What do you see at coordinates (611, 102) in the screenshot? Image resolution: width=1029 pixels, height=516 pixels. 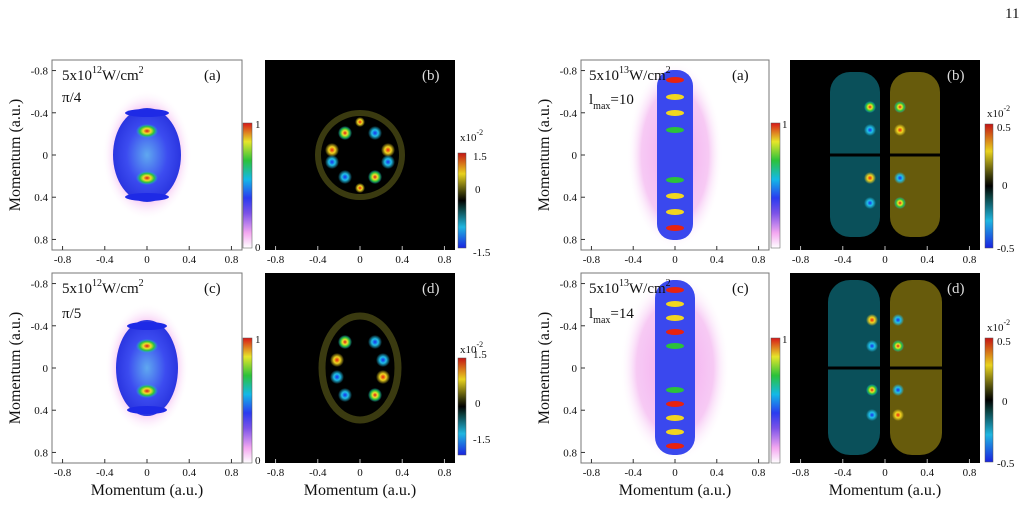 I see `svg-text: lmax=10` at bounding box center [611, 102].